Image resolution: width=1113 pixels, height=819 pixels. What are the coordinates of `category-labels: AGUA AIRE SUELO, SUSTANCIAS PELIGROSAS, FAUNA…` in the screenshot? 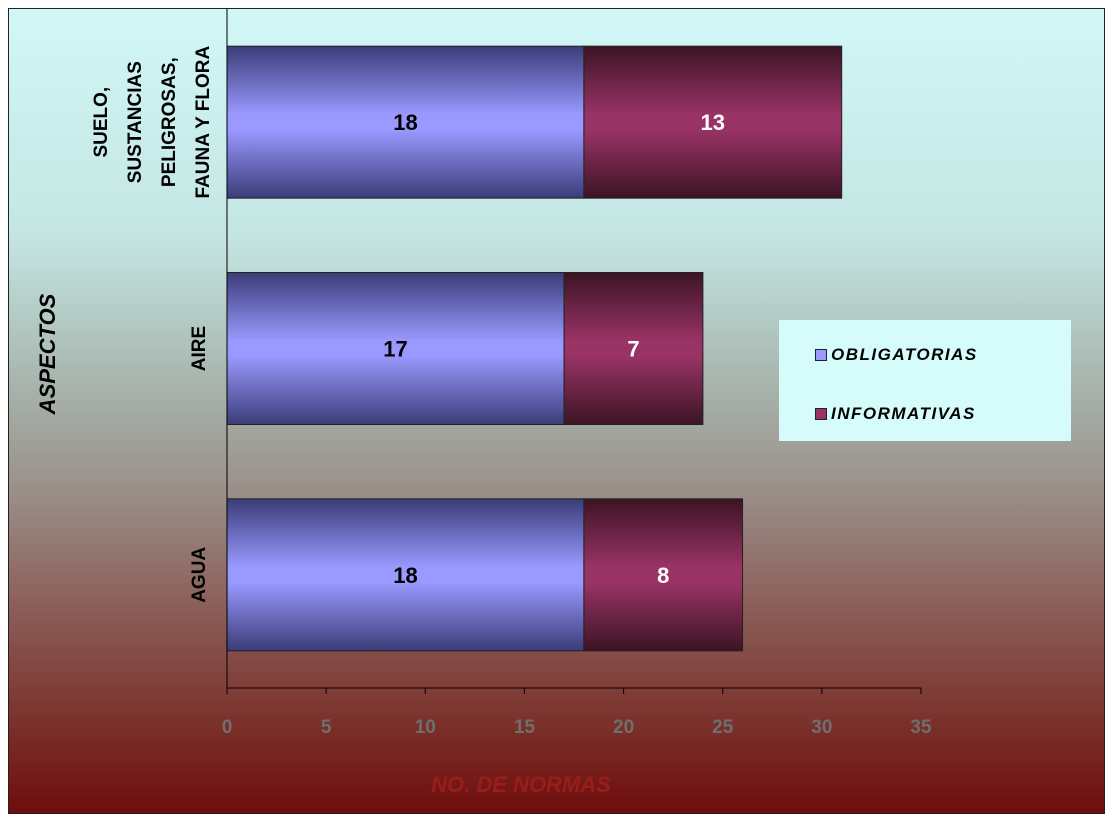 It's located at (152, 324).